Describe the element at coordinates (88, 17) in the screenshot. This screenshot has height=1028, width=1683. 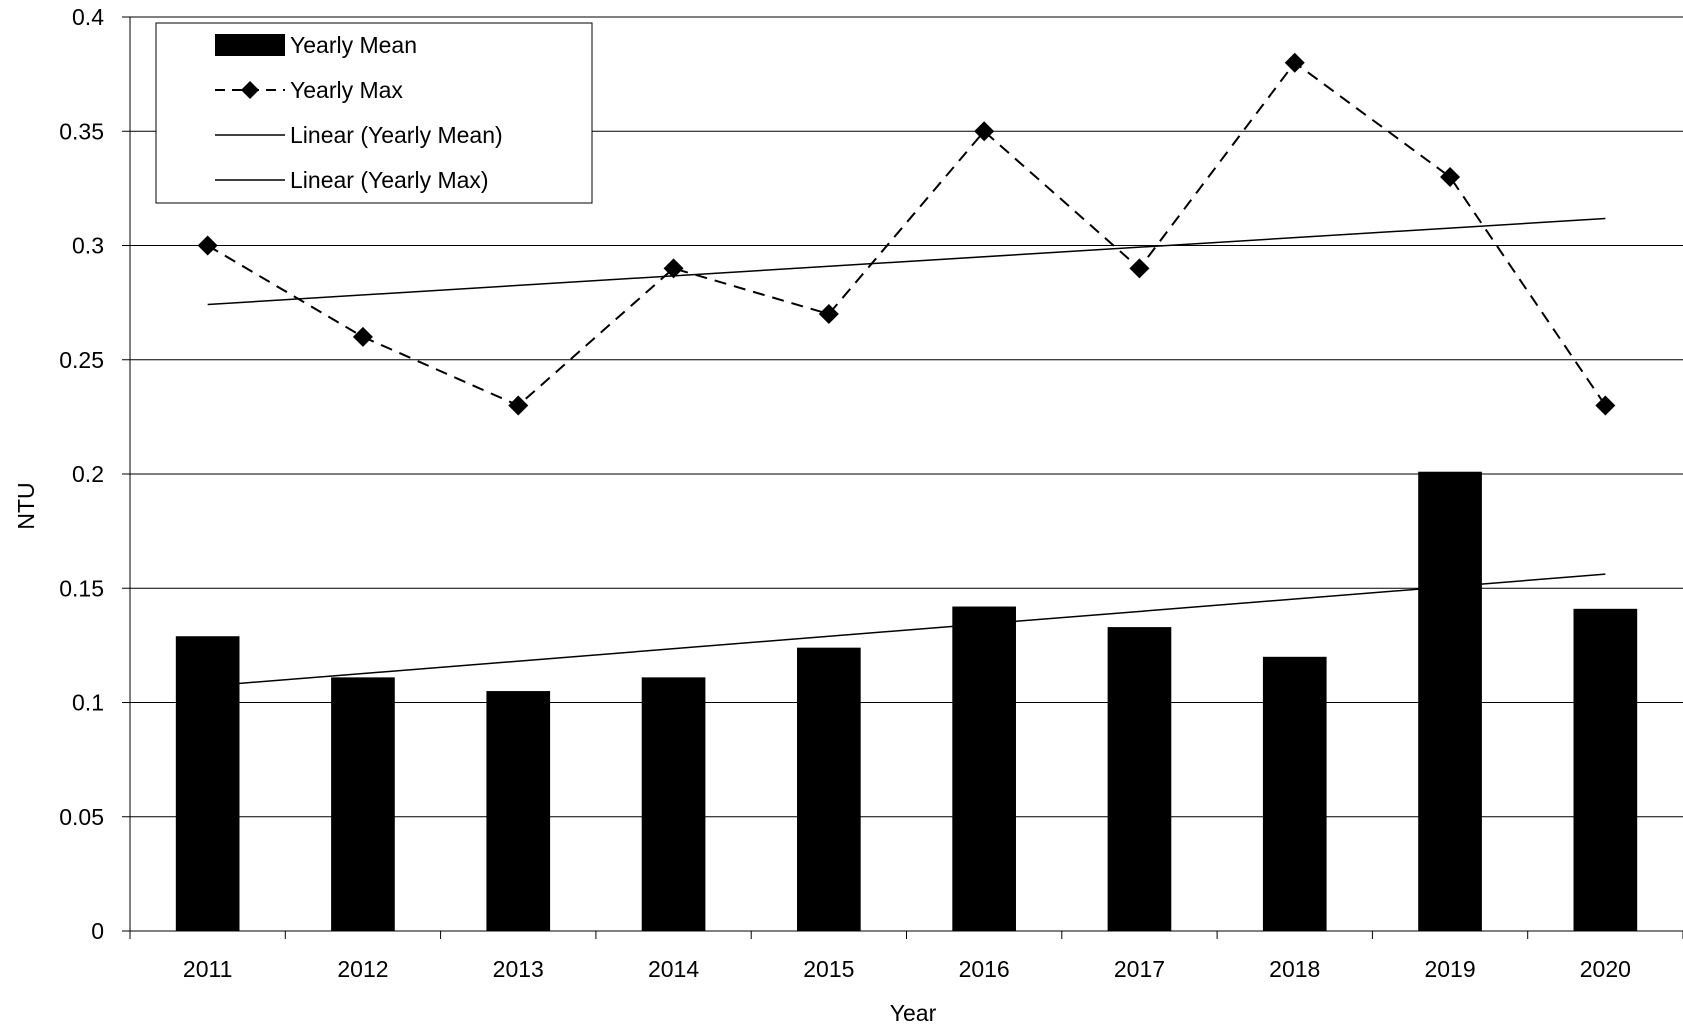
I see `y-tick-label: 0.4` at that location.